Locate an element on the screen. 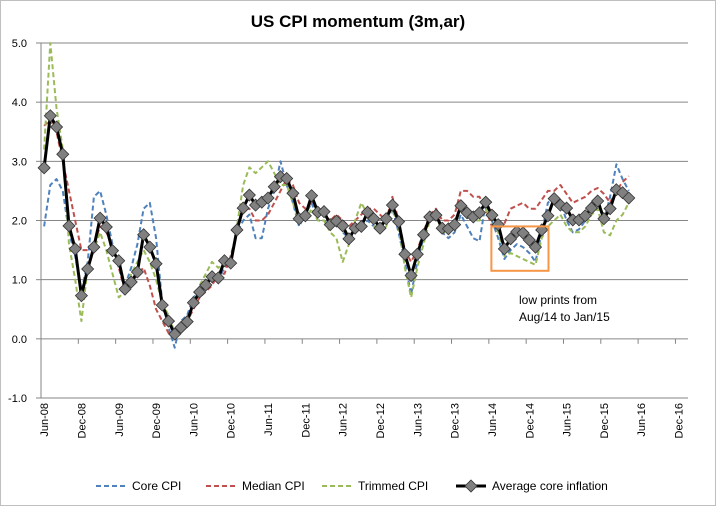 The height and width of the screenshot is (506, 716). x-tick-label: Jun-13 is located at coordinates (418, 420).